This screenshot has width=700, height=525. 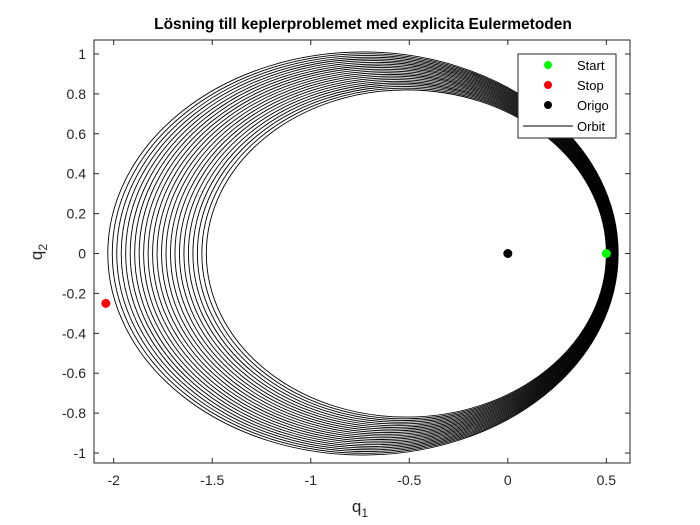 I want to click on y-tick-label: -0.2, so click(x=74, y=293).